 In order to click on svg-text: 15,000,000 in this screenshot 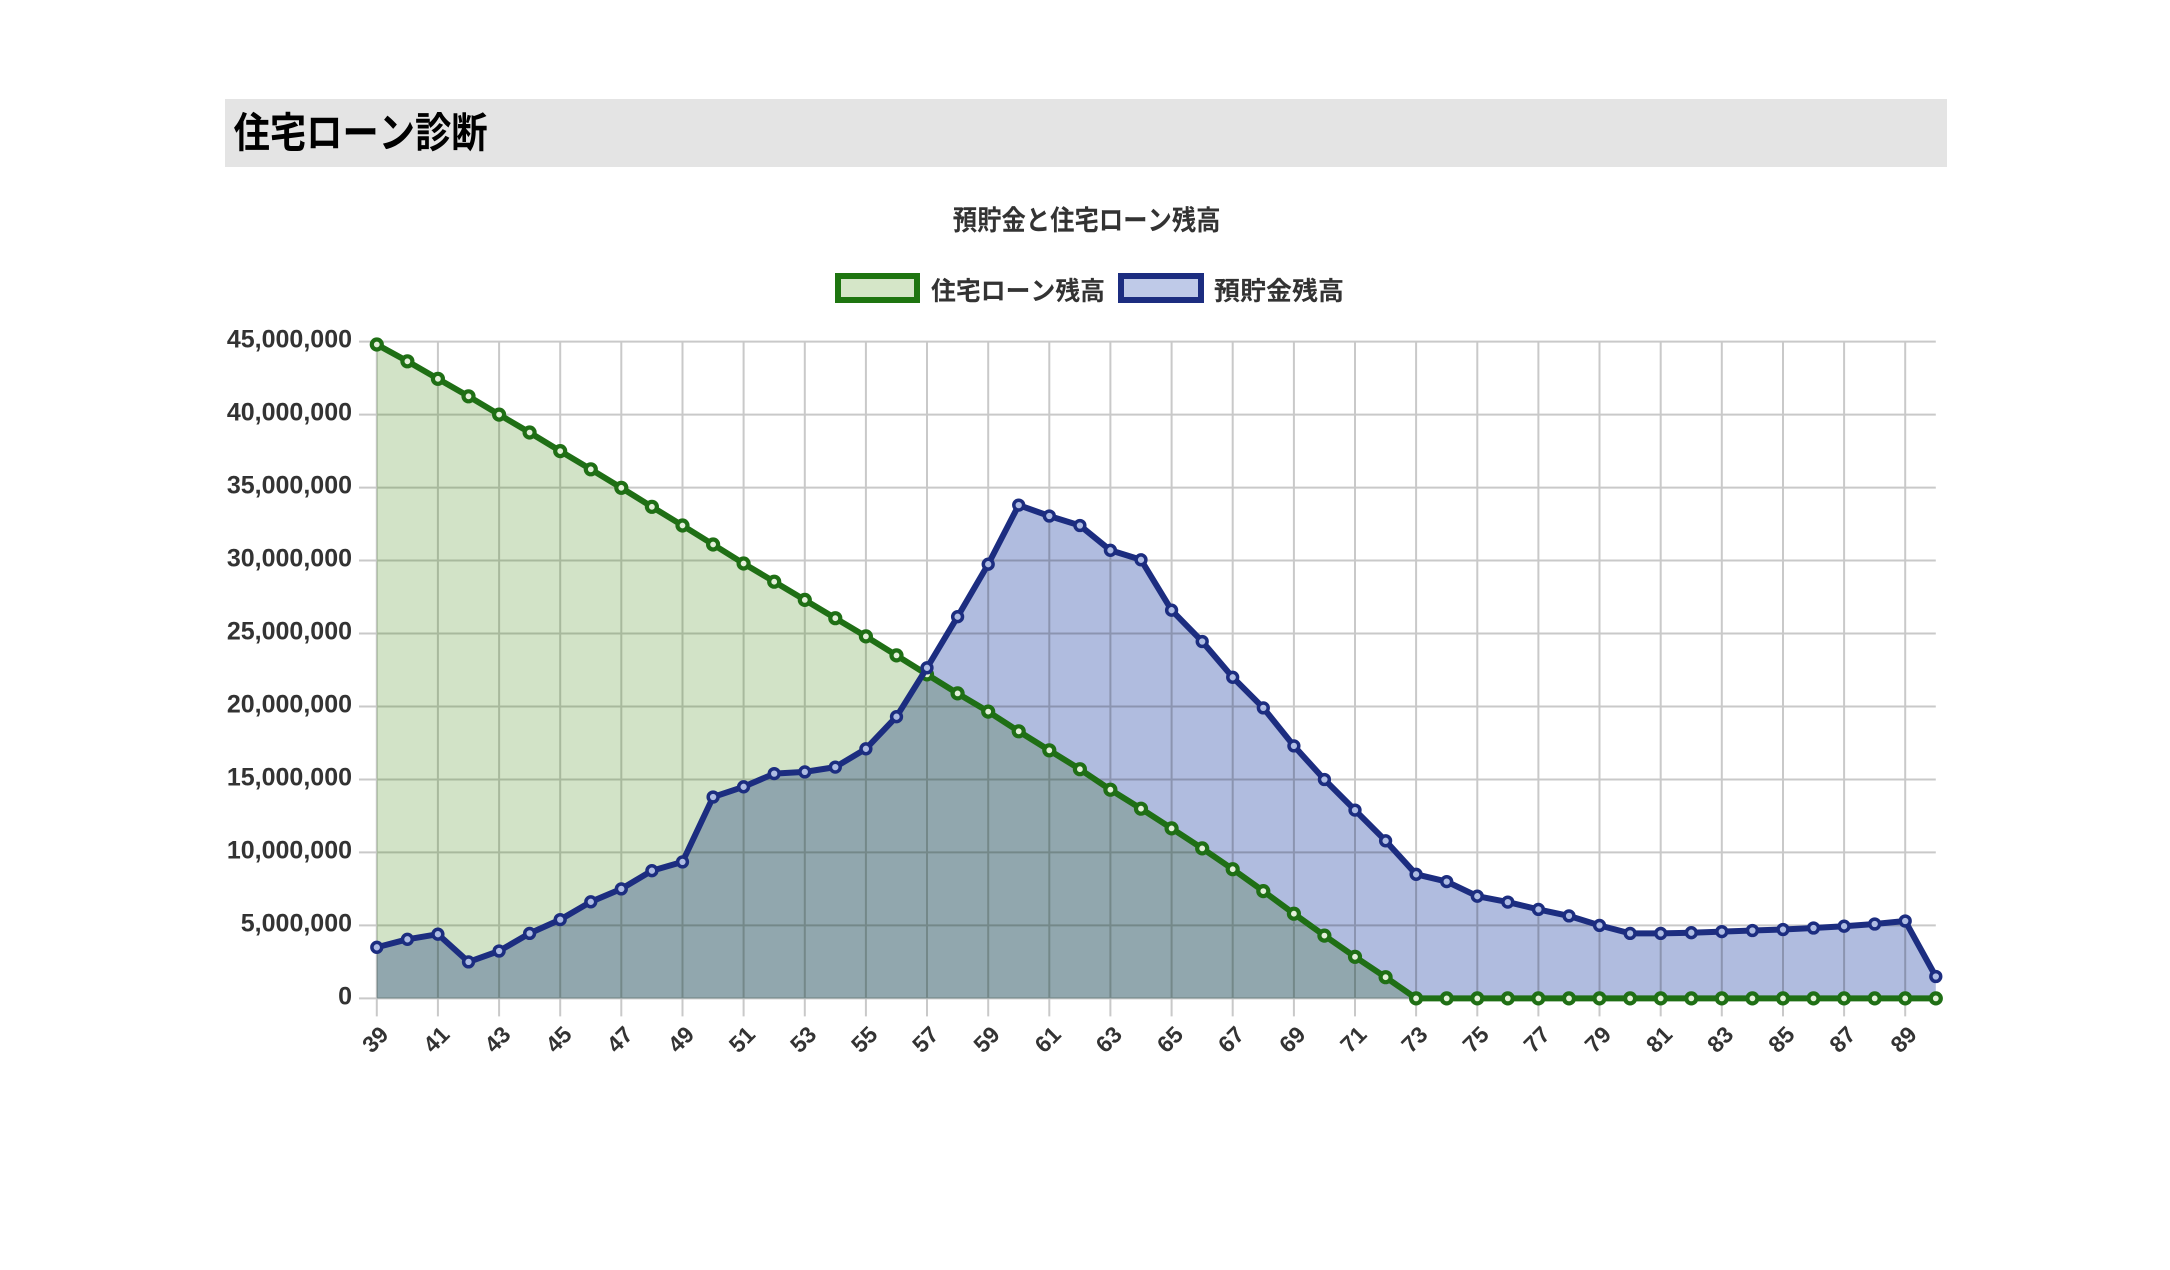, I will do `click(289, 778)`.